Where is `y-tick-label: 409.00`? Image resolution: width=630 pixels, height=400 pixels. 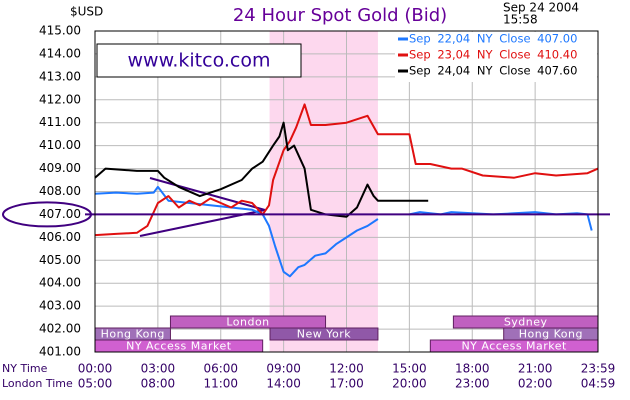 y-tick-label: 409.00 is located at coordinates (60, 168).